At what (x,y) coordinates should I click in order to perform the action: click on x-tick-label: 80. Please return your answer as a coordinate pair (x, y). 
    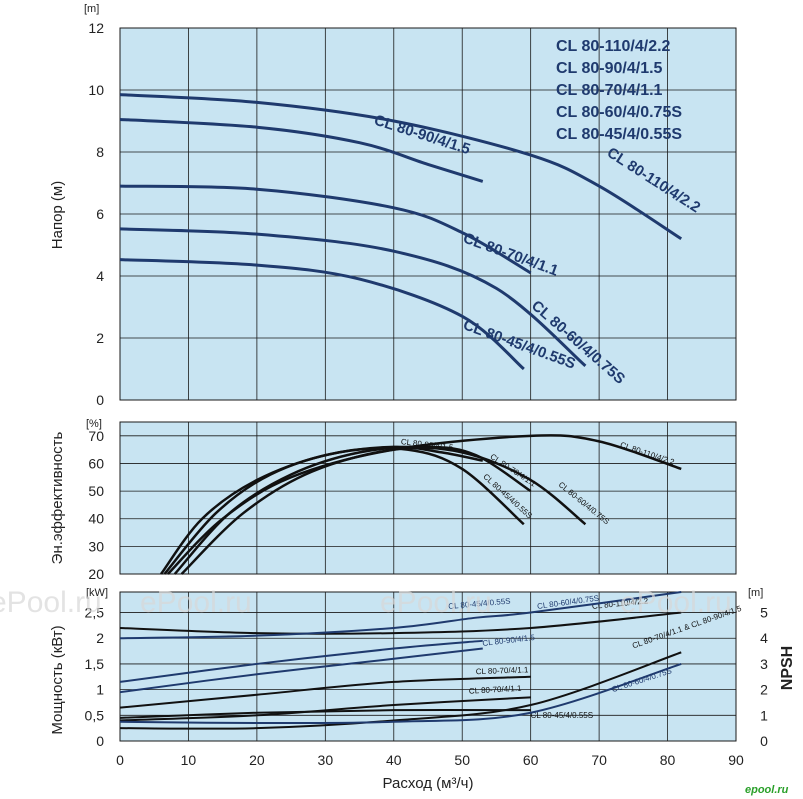
    Looking at the image, I should click on (668, 760).